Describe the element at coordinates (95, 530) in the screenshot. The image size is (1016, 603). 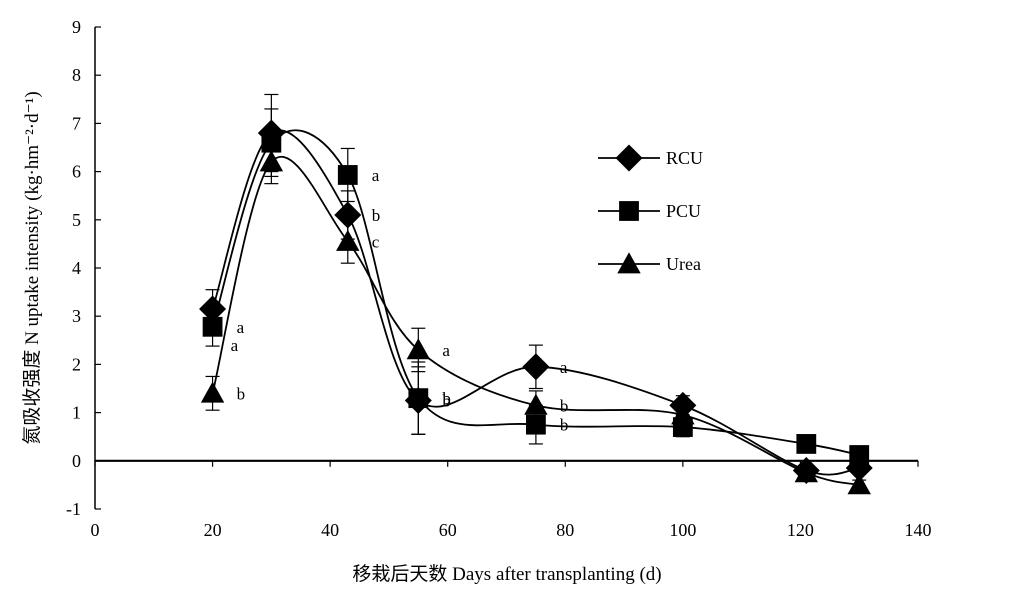
I see `x-tick-label: 0` at that location.